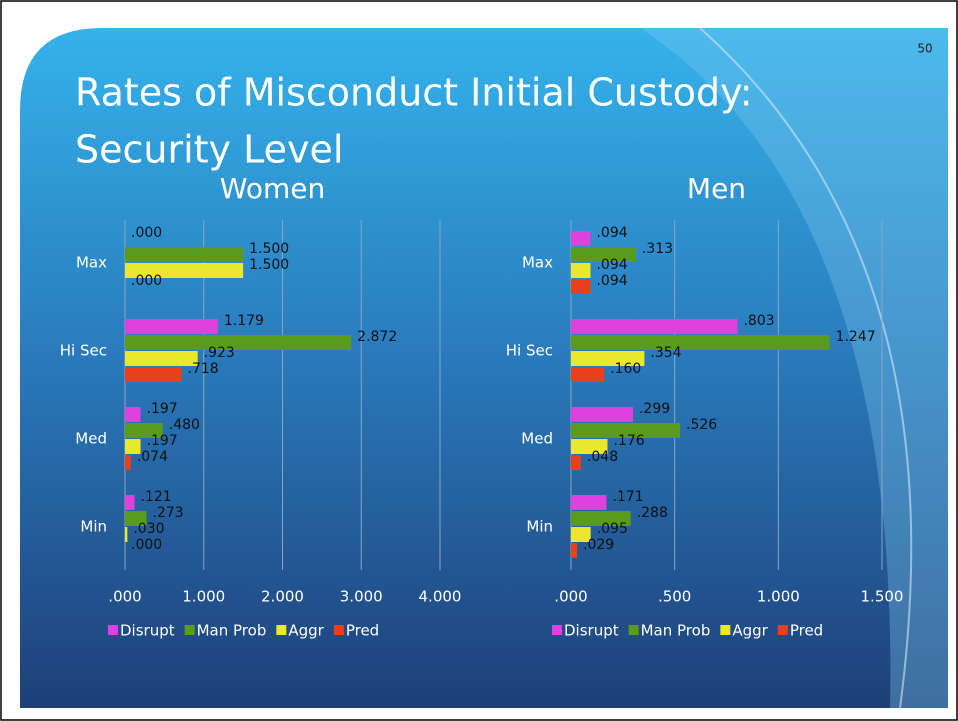 This screenshot has width=958, height=721. What do you see at coordinates (882, 597) in the screenshot?
I see `x-tick-label: 1.500` at bounding box center [882, 597].